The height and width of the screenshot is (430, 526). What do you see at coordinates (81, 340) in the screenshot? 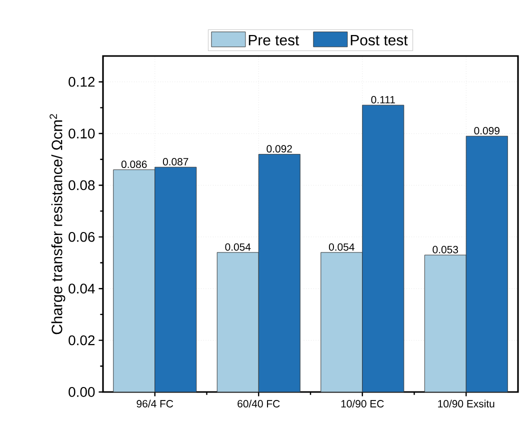
I see `y-tick-label: 0.02` at bounding box center [81, 340].